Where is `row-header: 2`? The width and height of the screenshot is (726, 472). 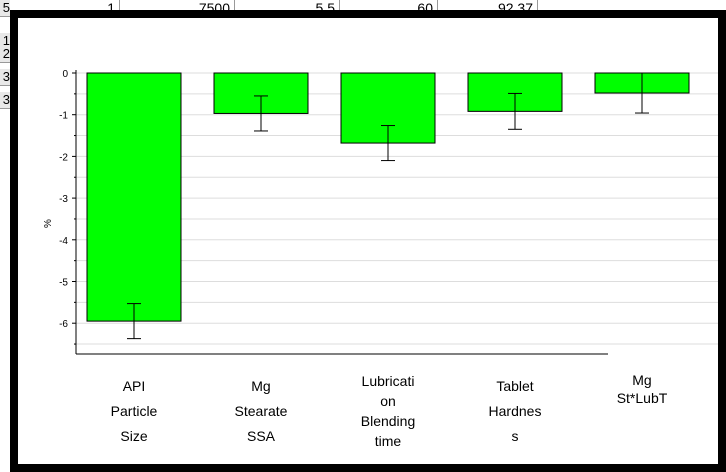 row-header: 2 is located at coordinates (5, 54).